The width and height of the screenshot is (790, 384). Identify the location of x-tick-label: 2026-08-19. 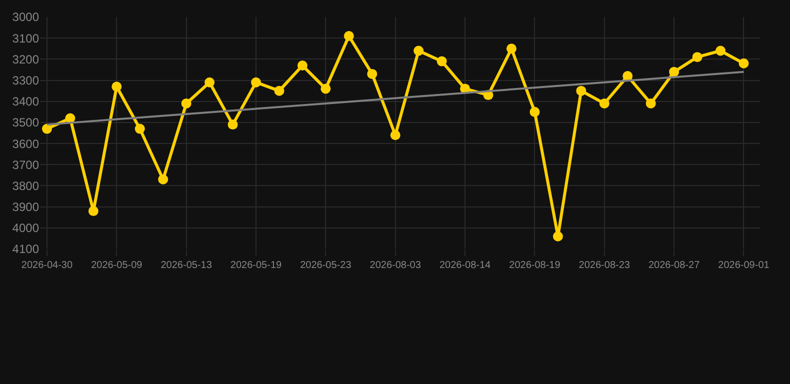
(535, 265).